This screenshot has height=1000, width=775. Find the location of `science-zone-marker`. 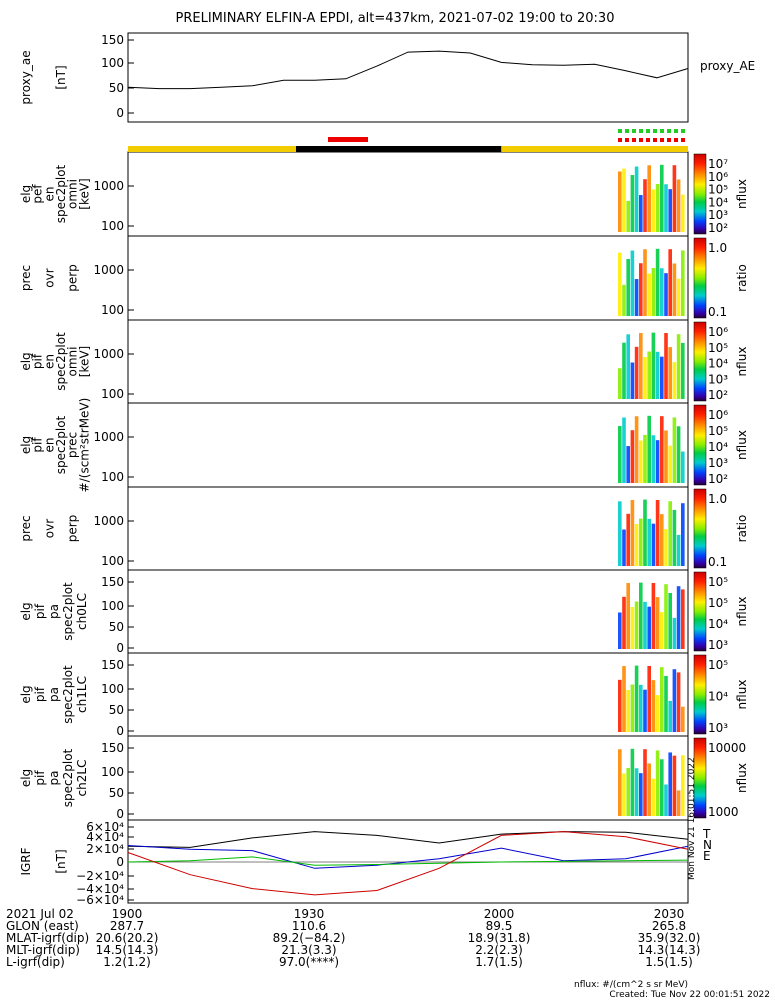

science-zone-marker is located at coordinates (348, 139).